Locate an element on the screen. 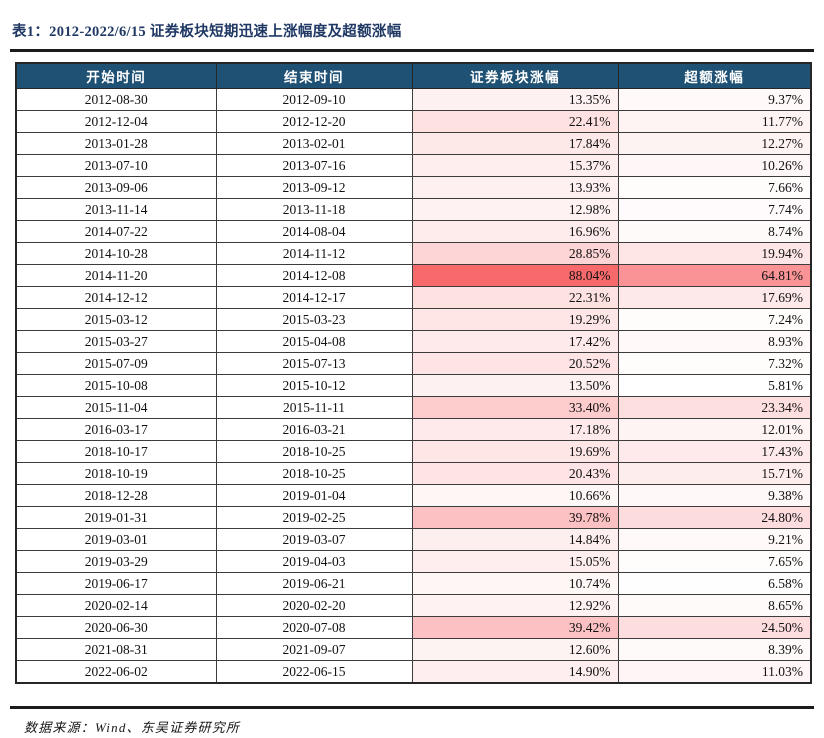  cell-start-date: 2014-12-12 is located at coordinates (116, 297).